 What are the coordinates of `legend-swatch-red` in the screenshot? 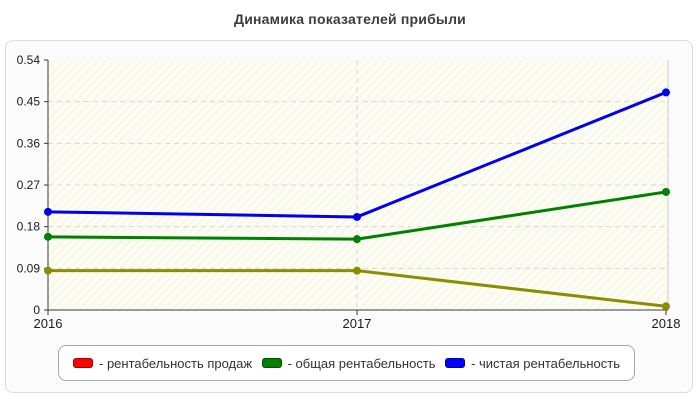 It's located at (83, 363).